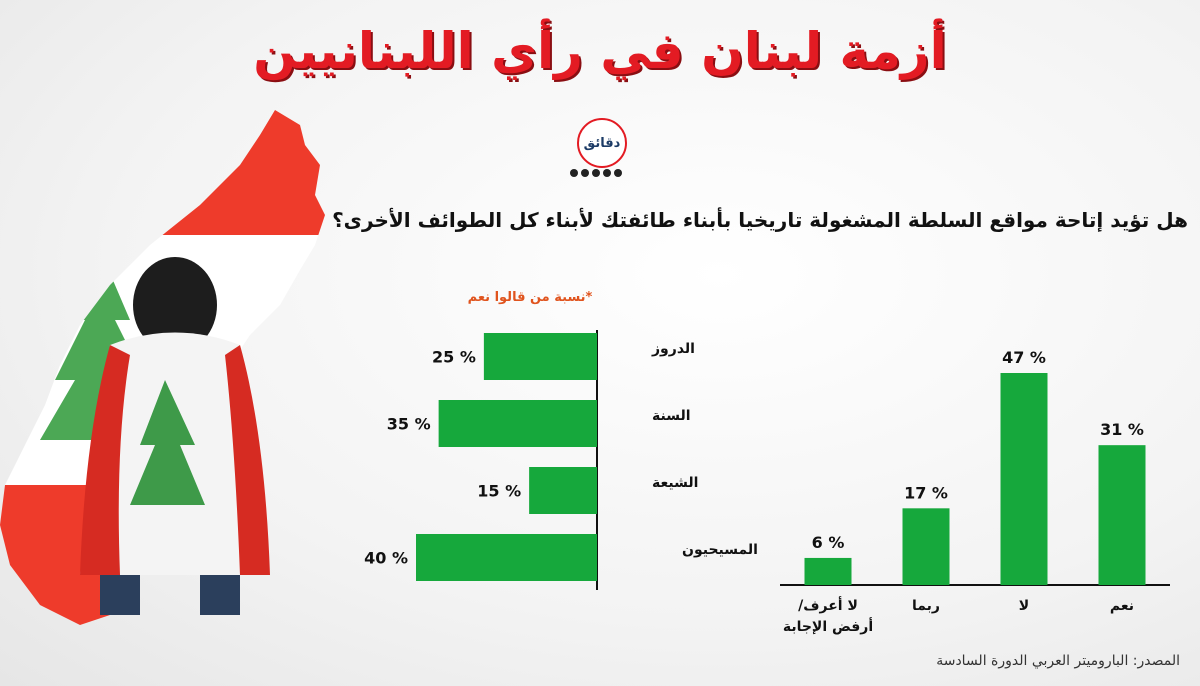 Image resolution: width=1200 pixels, height=686 pixels. I want to click on vbar-value-label: 31 %, so click(1122, 429).